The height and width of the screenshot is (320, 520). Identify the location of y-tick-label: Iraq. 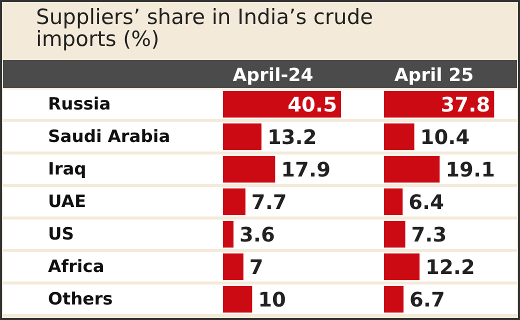
(67, 170).